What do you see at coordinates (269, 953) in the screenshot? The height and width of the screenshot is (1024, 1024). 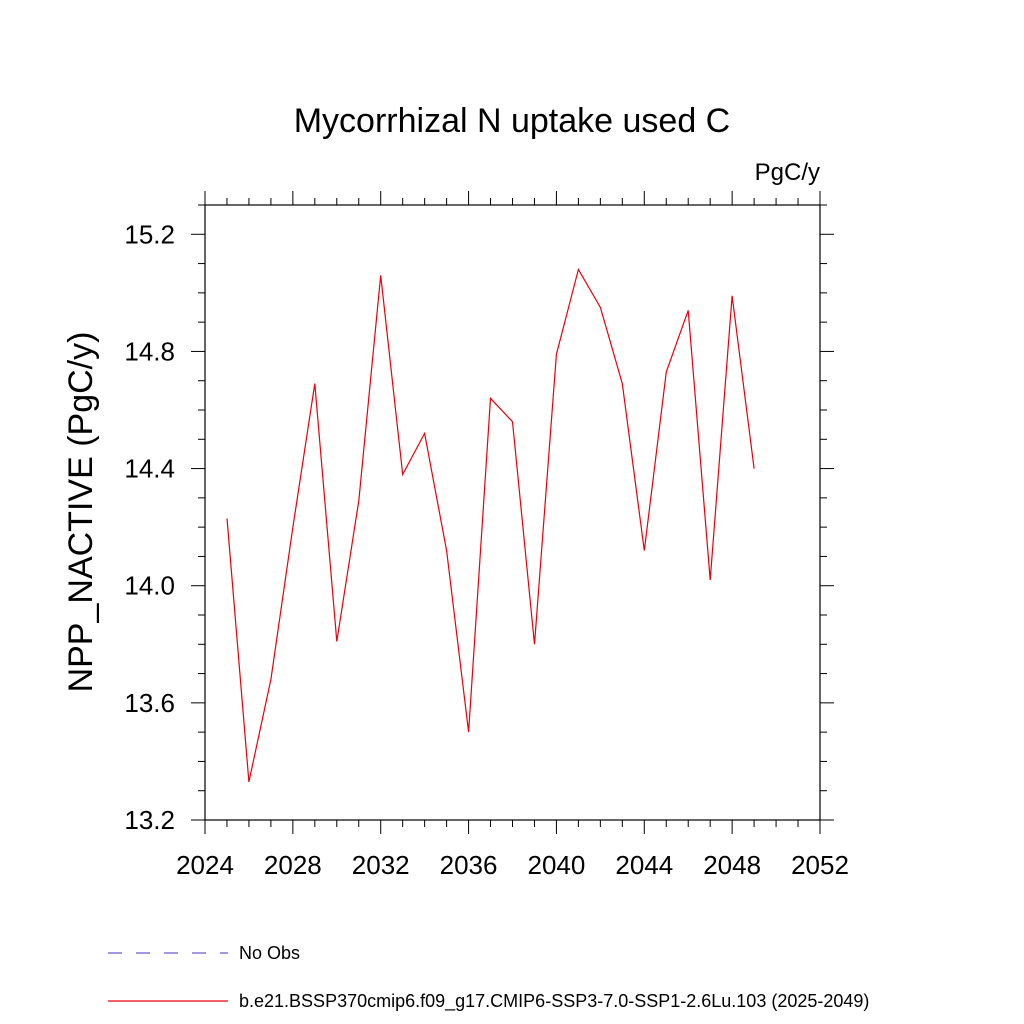 I see `legend-label-0: No Obs` at bounding box center [269, 953].